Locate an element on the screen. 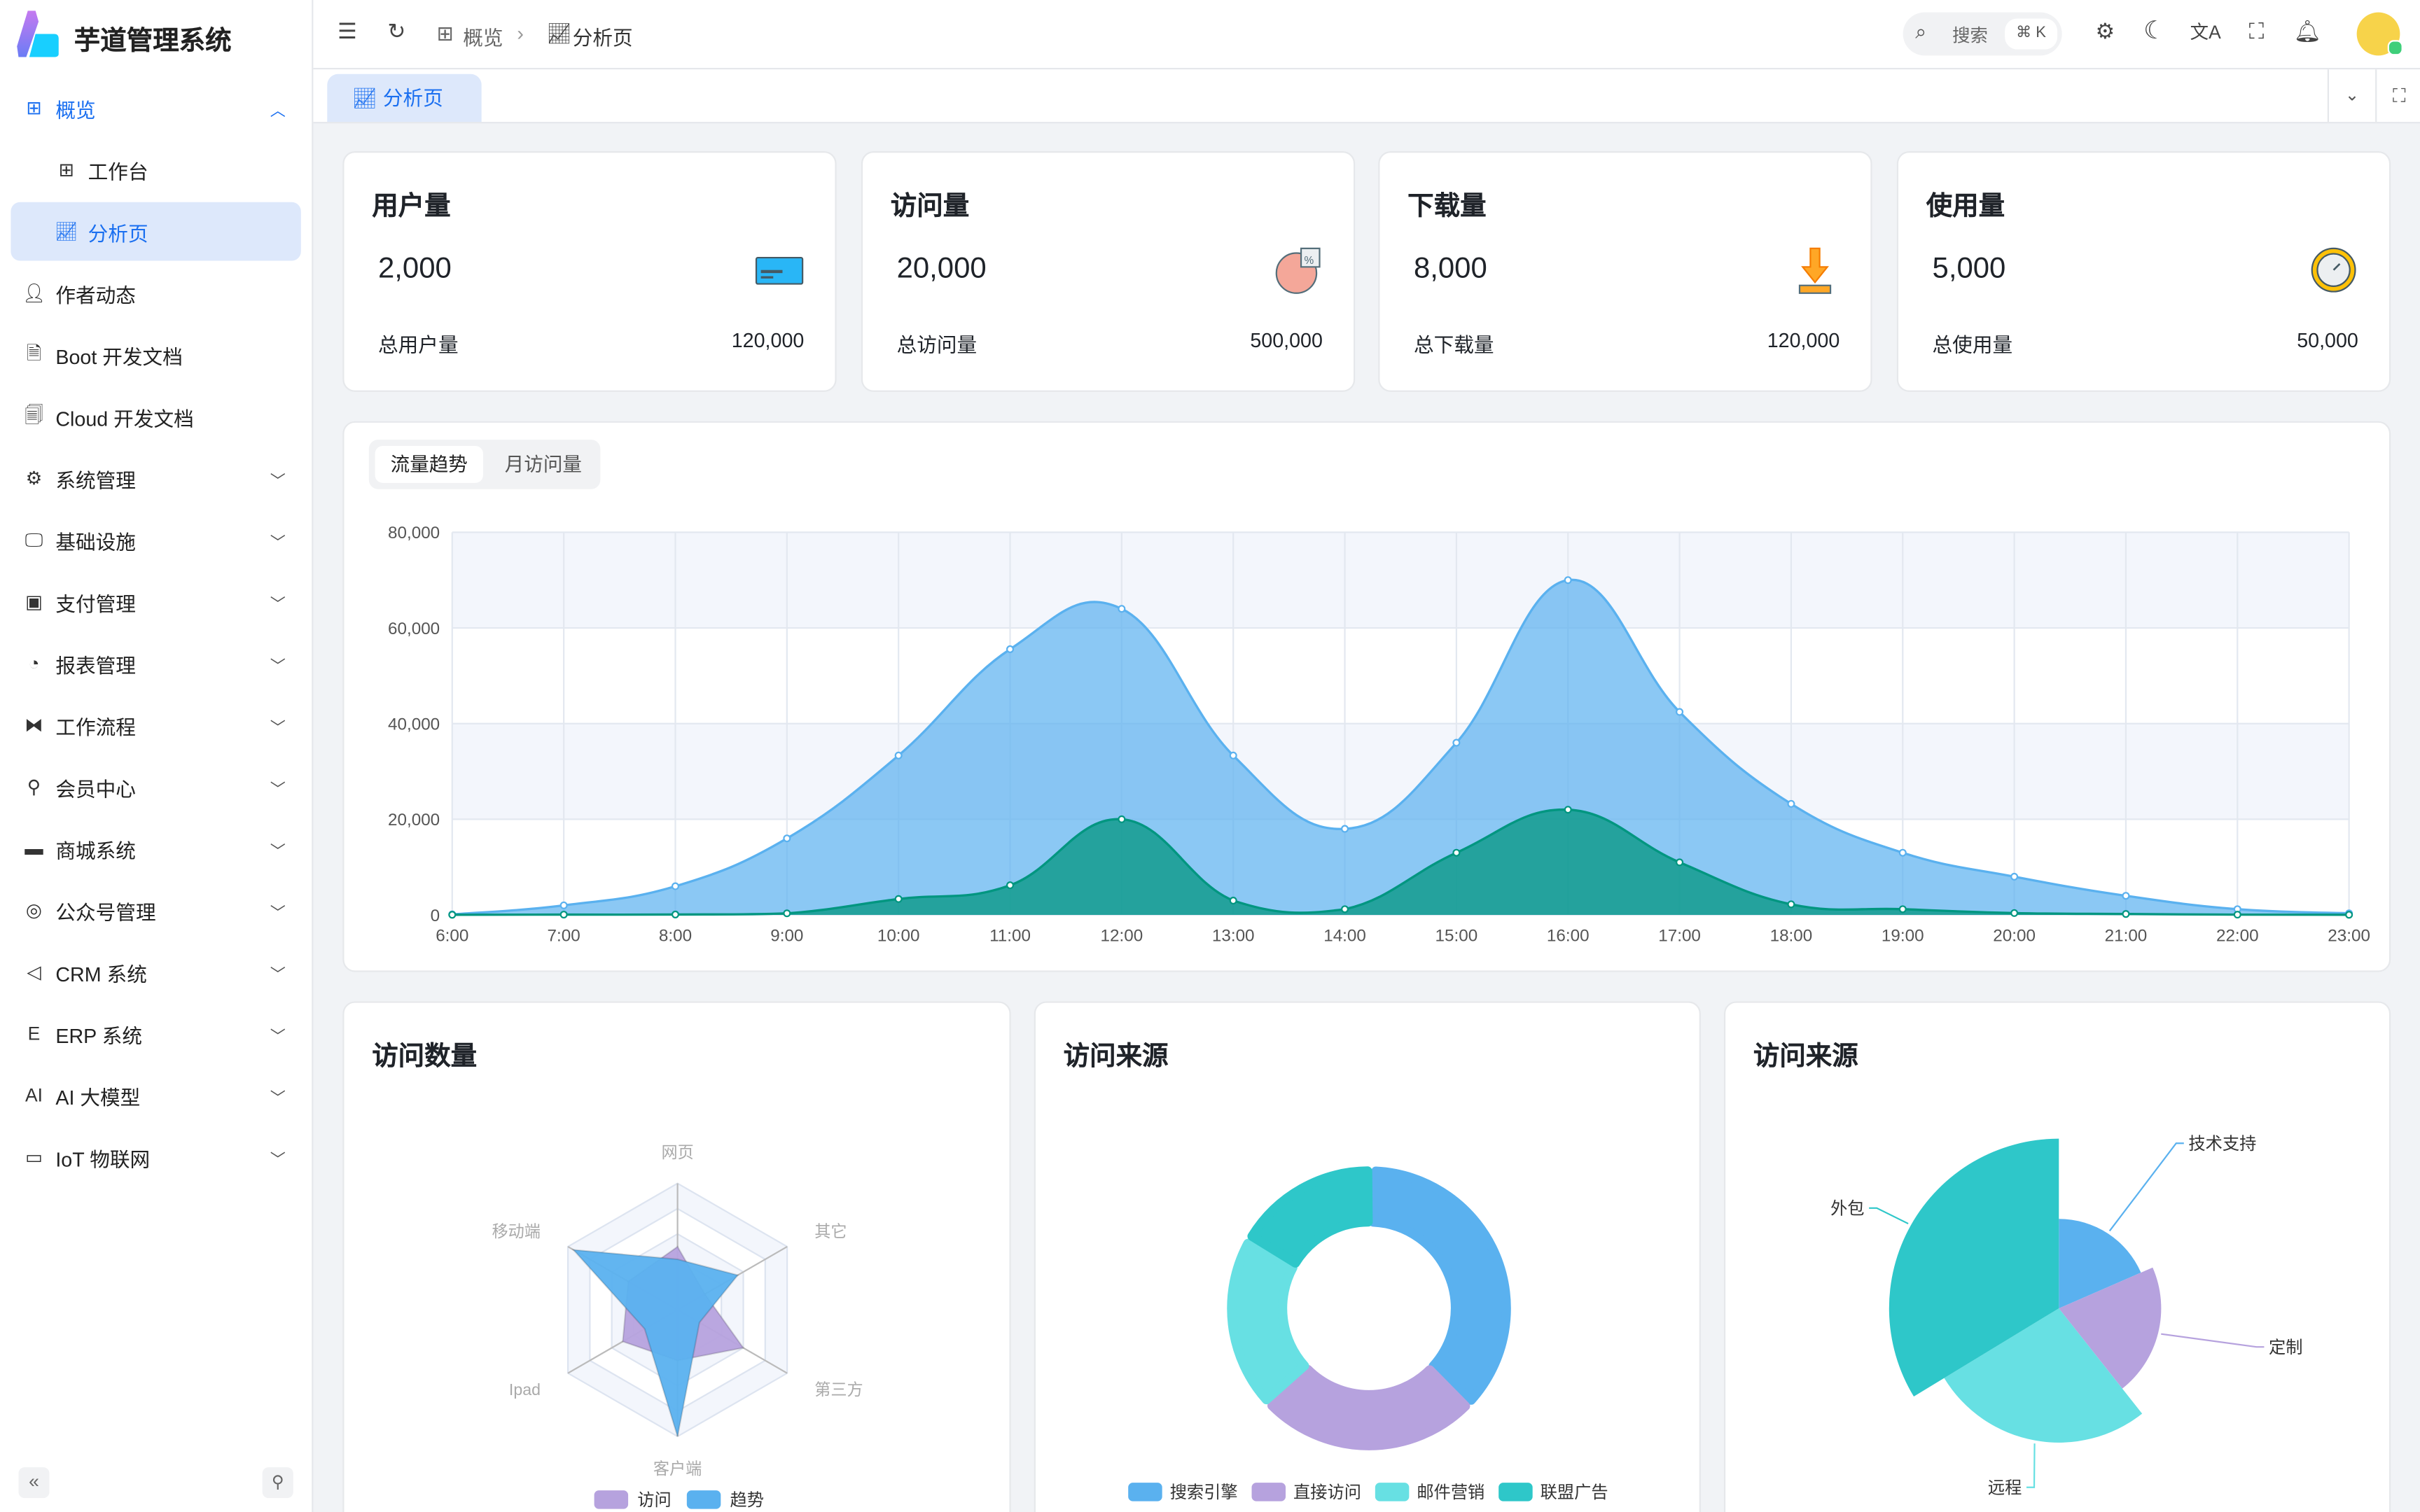 The height and width of the screenshot is (1512, 2420). search-icon: ⌕ is located at coordinates (1921, 31).